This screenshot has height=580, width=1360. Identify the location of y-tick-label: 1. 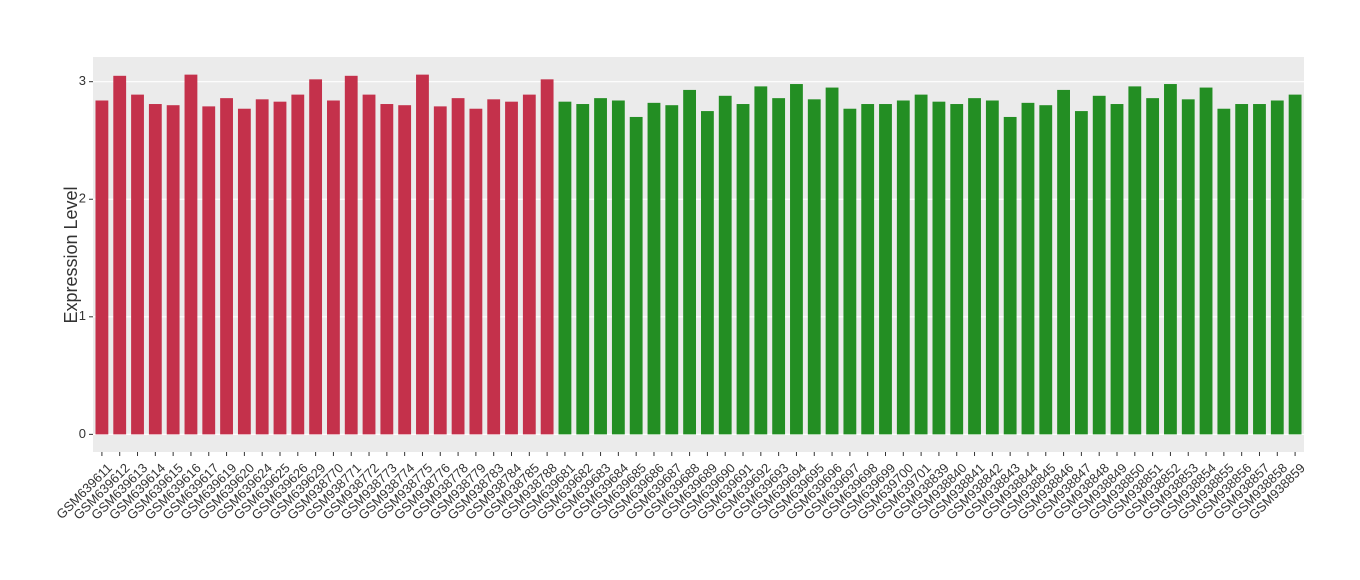
(82, 315).